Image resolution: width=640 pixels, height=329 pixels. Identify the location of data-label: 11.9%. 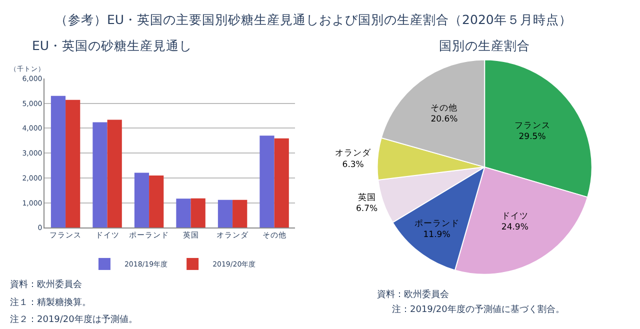
(436, 235).